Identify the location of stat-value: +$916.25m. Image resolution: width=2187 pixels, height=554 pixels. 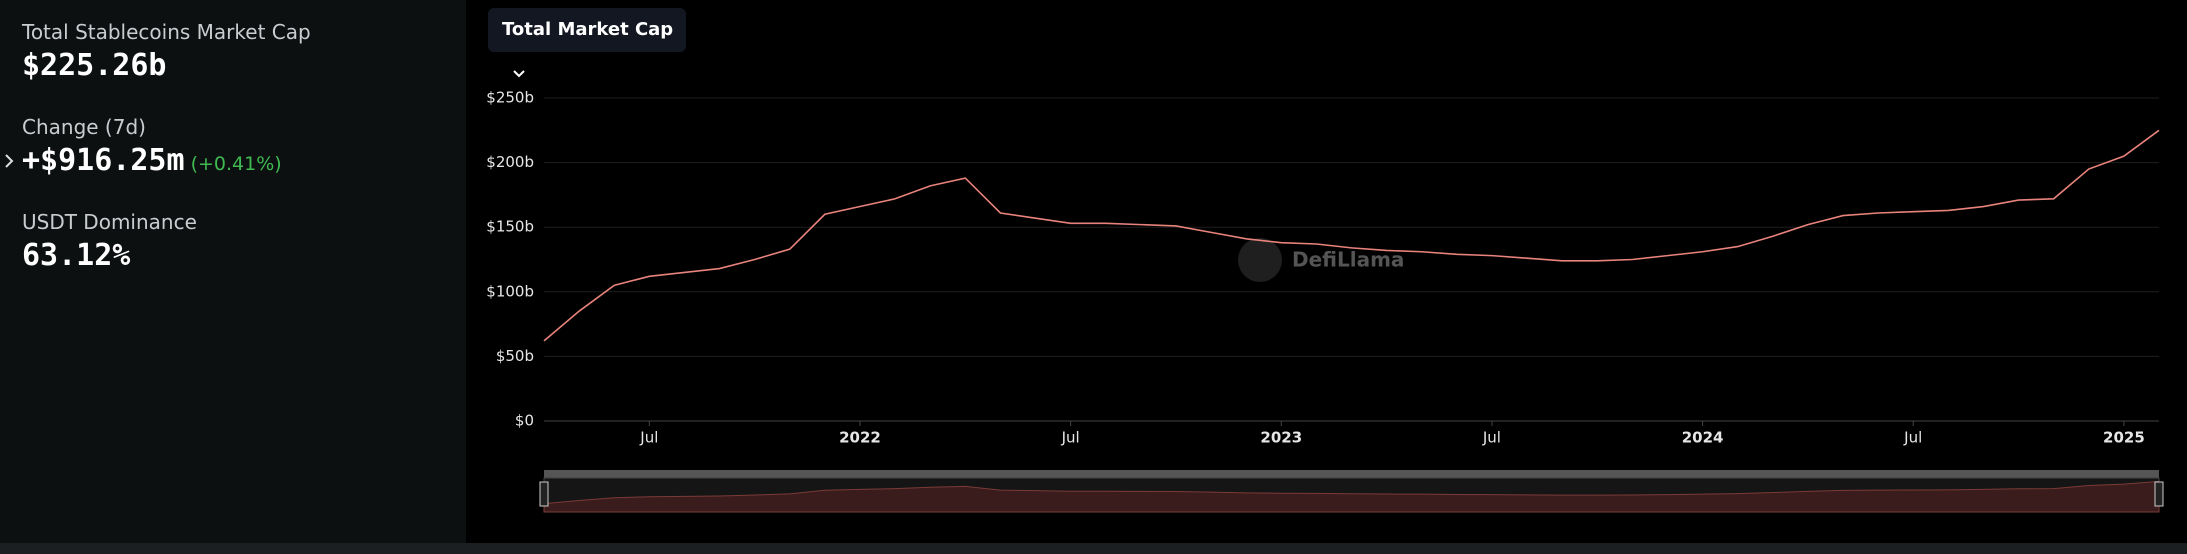
(103, 160).